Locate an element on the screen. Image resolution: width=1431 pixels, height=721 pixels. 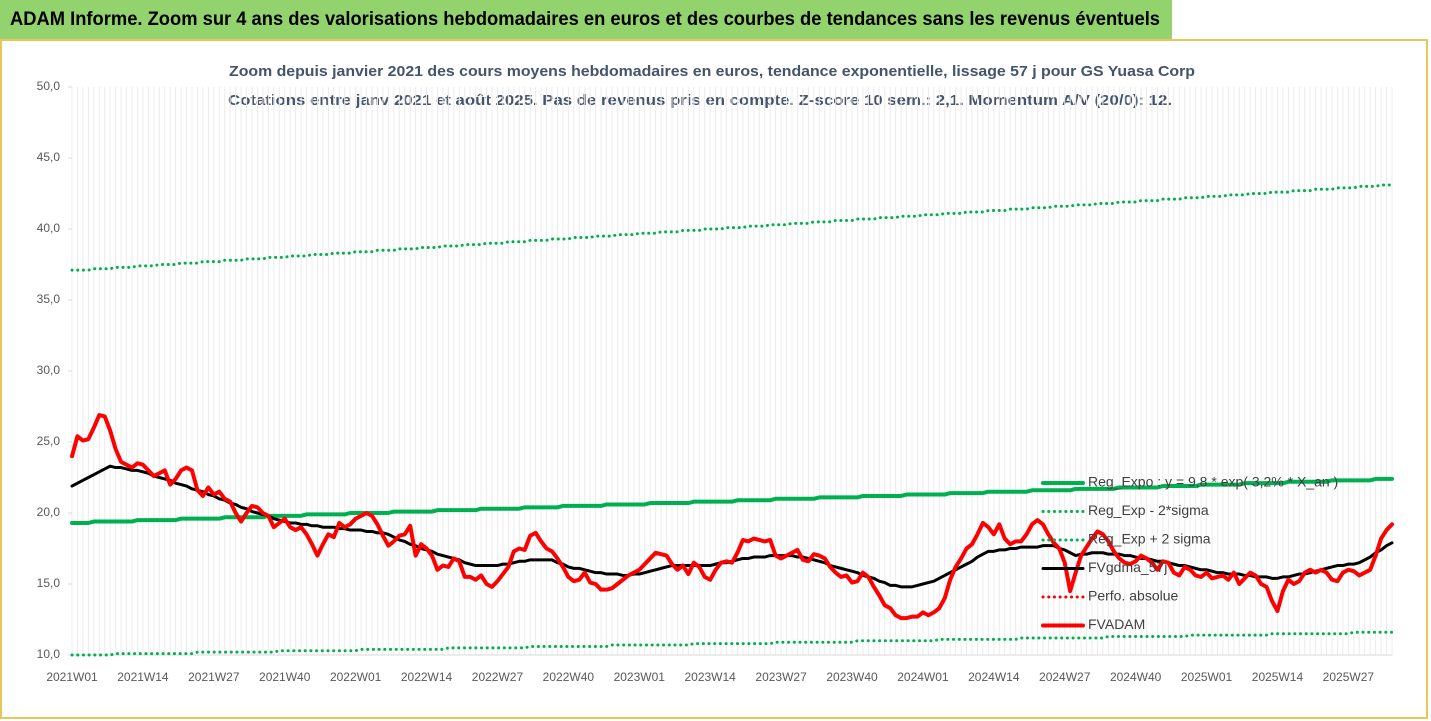
x-tick-label: 2021W27 is located at coordinates (214, 677).